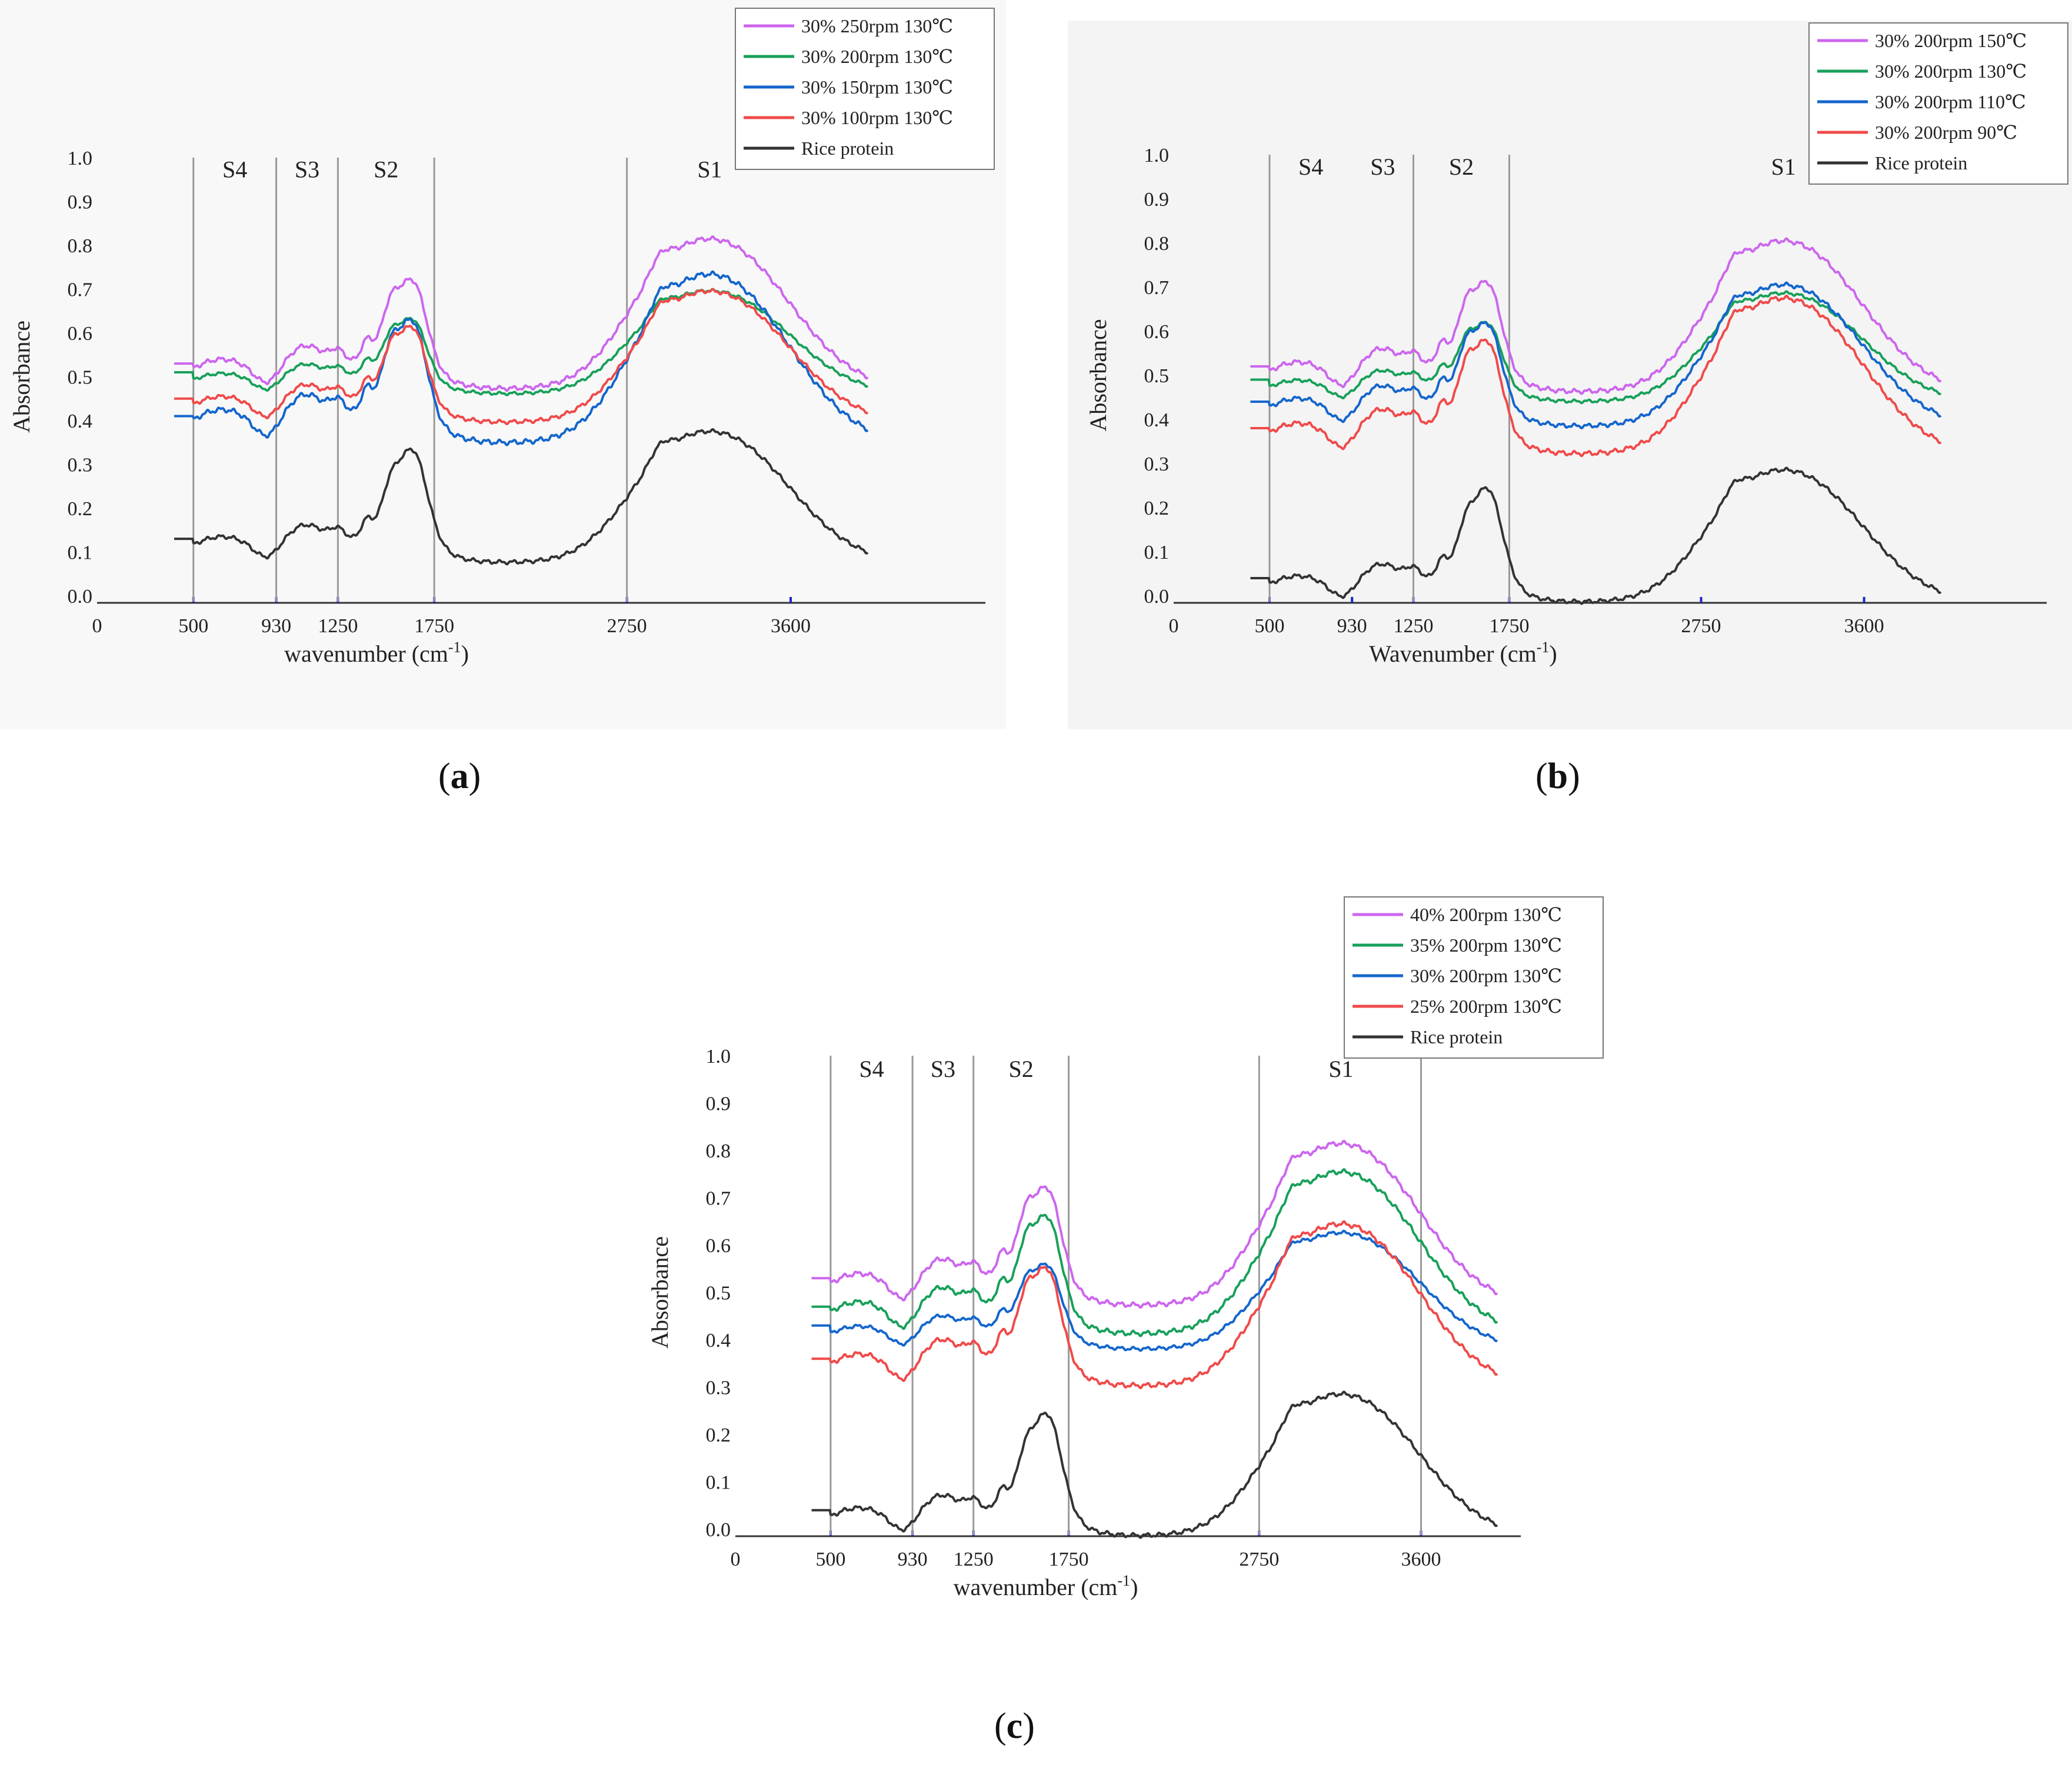  I want to click on legend-label: 40% 200rpm 130℃, so click(1486, 914).